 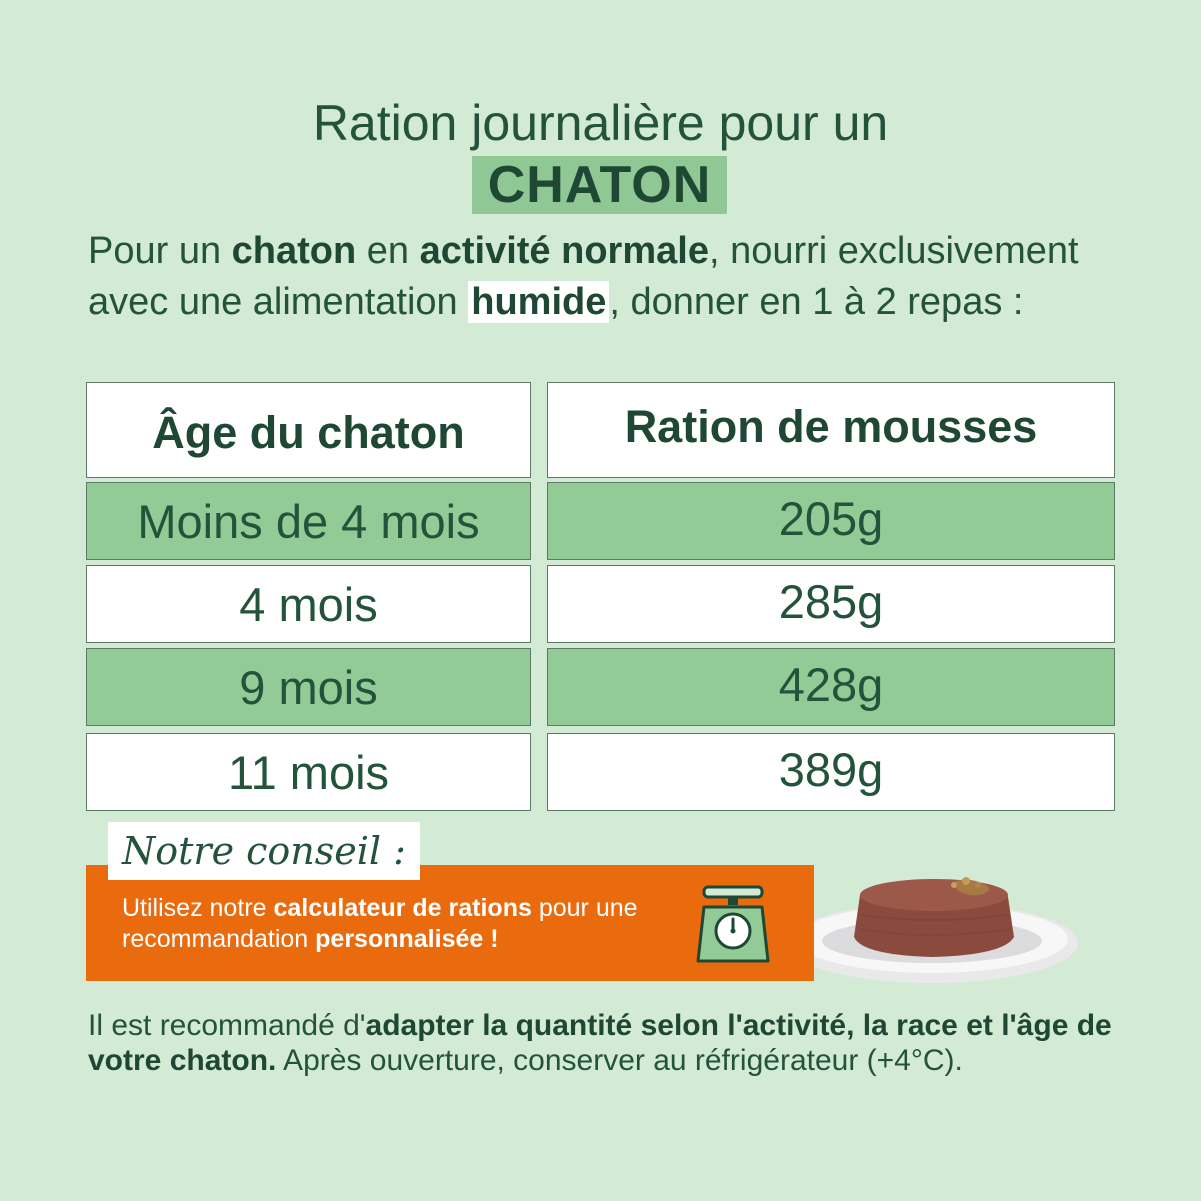 What do you see at coordinates (932, 930) in the screenshot?
I see `mousse-plate-image` at bounding box center [932, 930].